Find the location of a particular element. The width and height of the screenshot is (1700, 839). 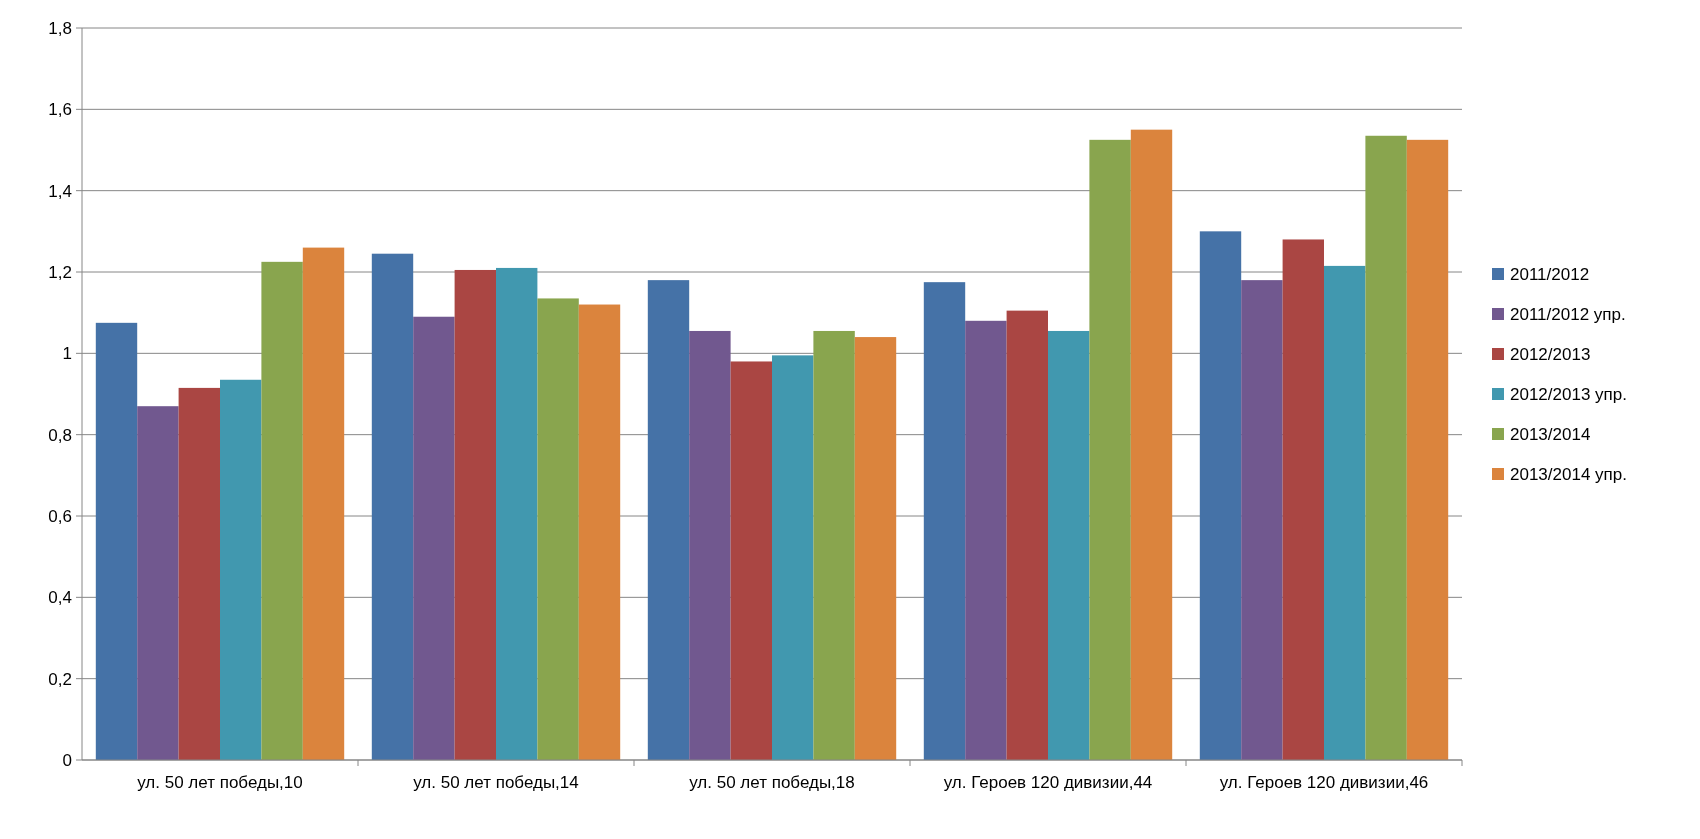

y-tick-label: 0,6 is located at coordinates (60, 516).